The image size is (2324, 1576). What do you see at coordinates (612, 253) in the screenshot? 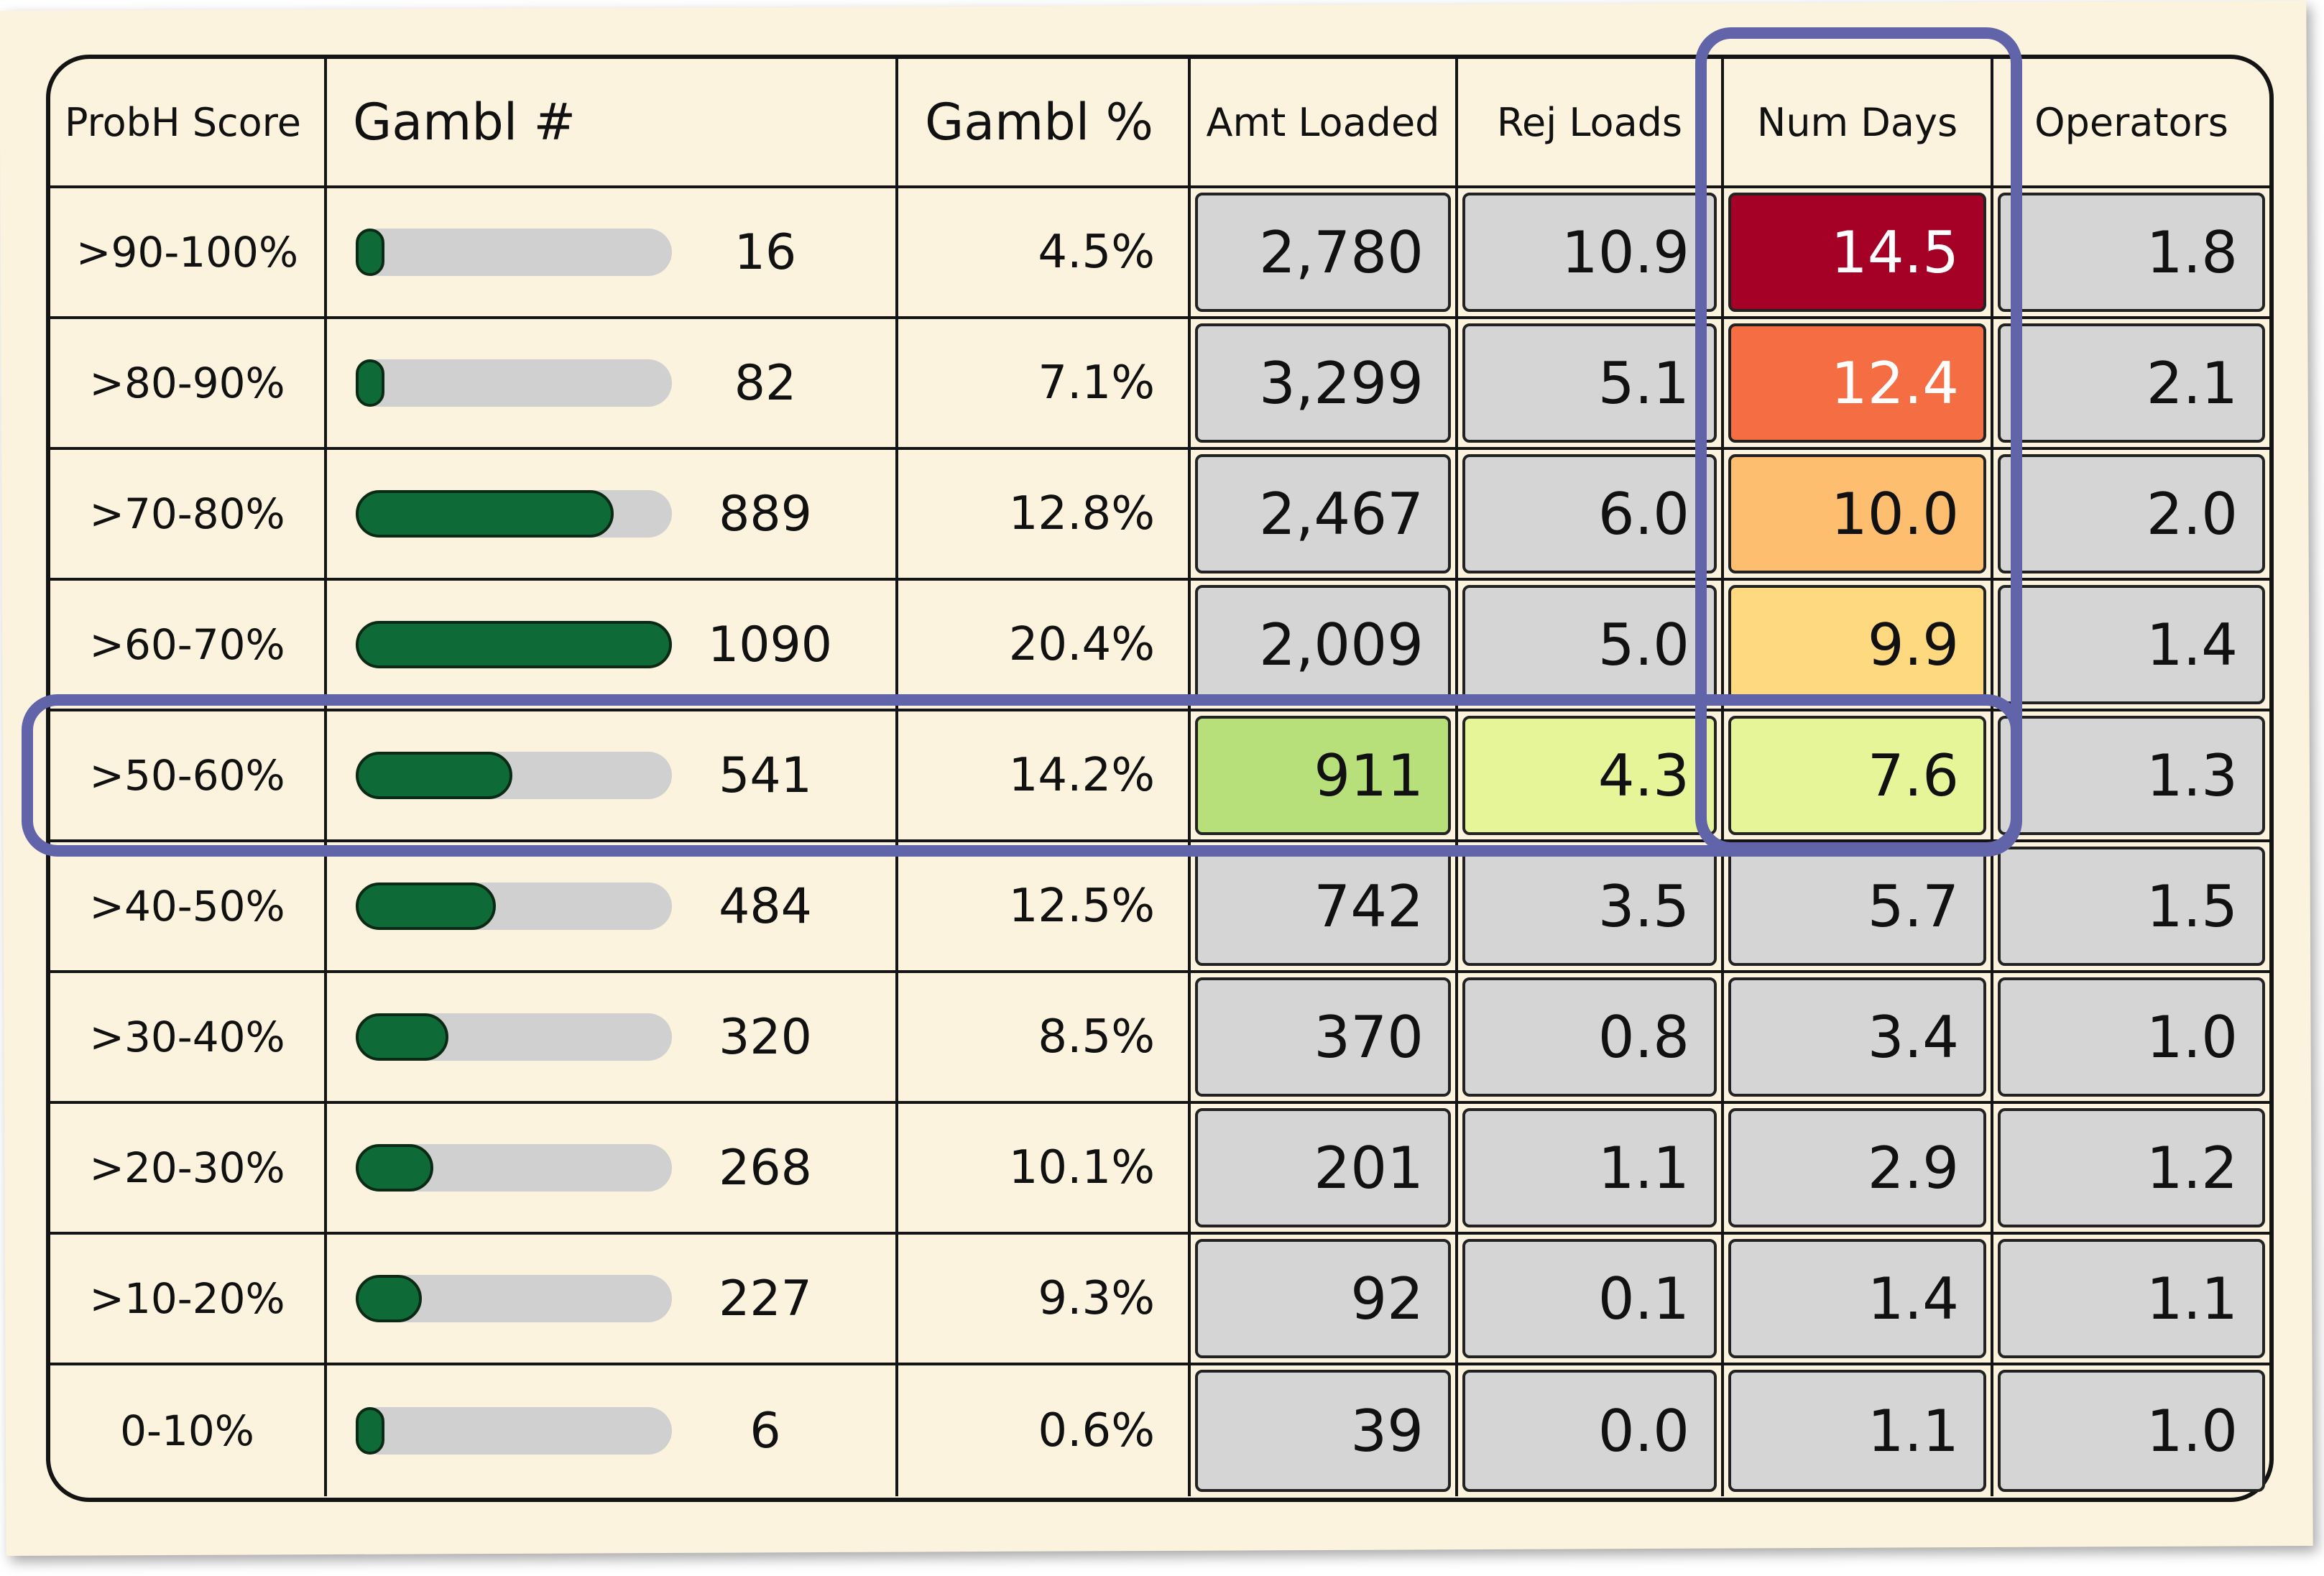
I see `gambl-count-cell: 16` at bounding box center [612, 253].